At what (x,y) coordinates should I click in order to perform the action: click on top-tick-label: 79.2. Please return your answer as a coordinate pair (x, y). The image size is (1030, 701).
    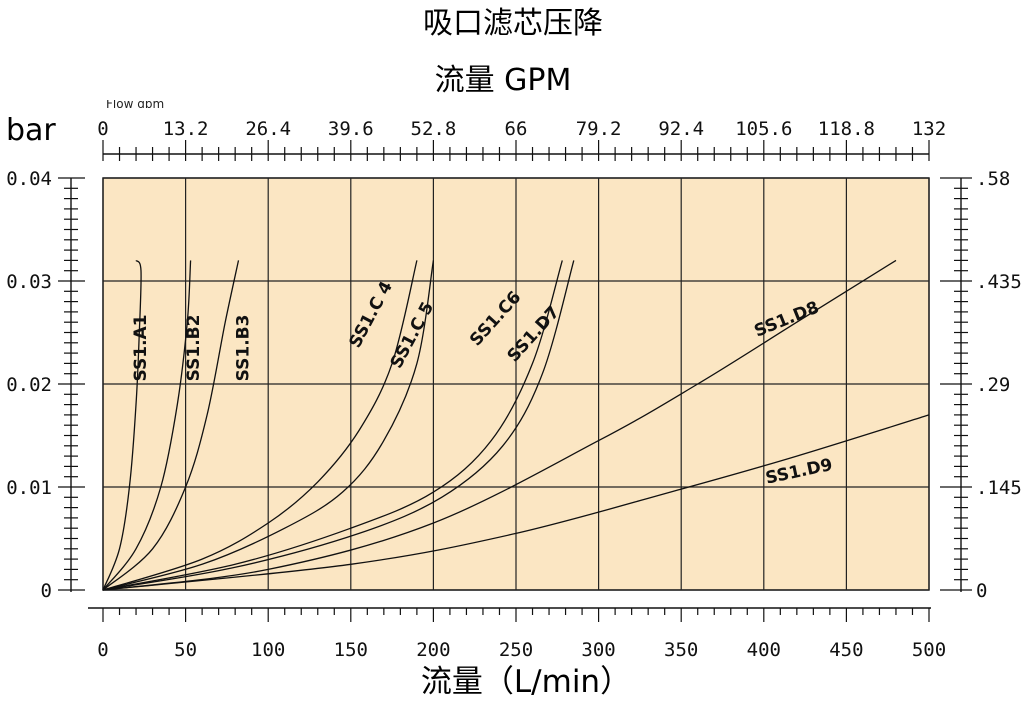
    Looking at the image, I should click on (599, 129).